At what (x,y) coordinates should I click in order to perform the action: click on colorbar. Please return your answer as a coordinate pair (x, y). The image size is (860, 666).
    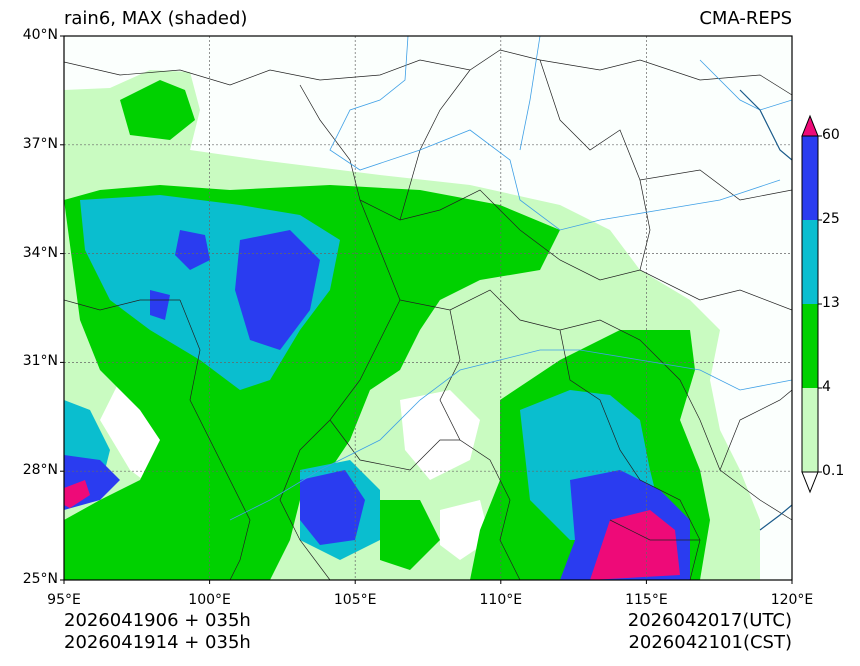
    Looking at the image, I should click on (811, 304).